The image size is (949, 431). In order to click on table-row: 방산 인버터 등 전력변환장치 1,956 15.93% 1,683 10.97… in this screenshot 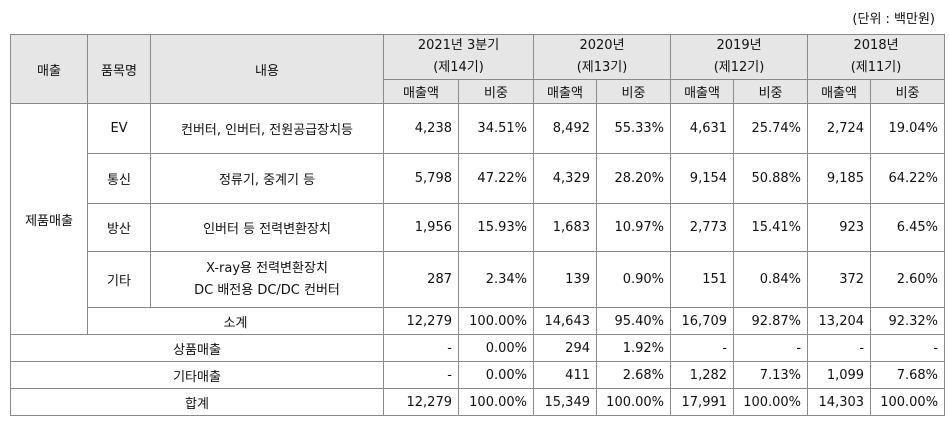, I will do `click(478, 227)`.